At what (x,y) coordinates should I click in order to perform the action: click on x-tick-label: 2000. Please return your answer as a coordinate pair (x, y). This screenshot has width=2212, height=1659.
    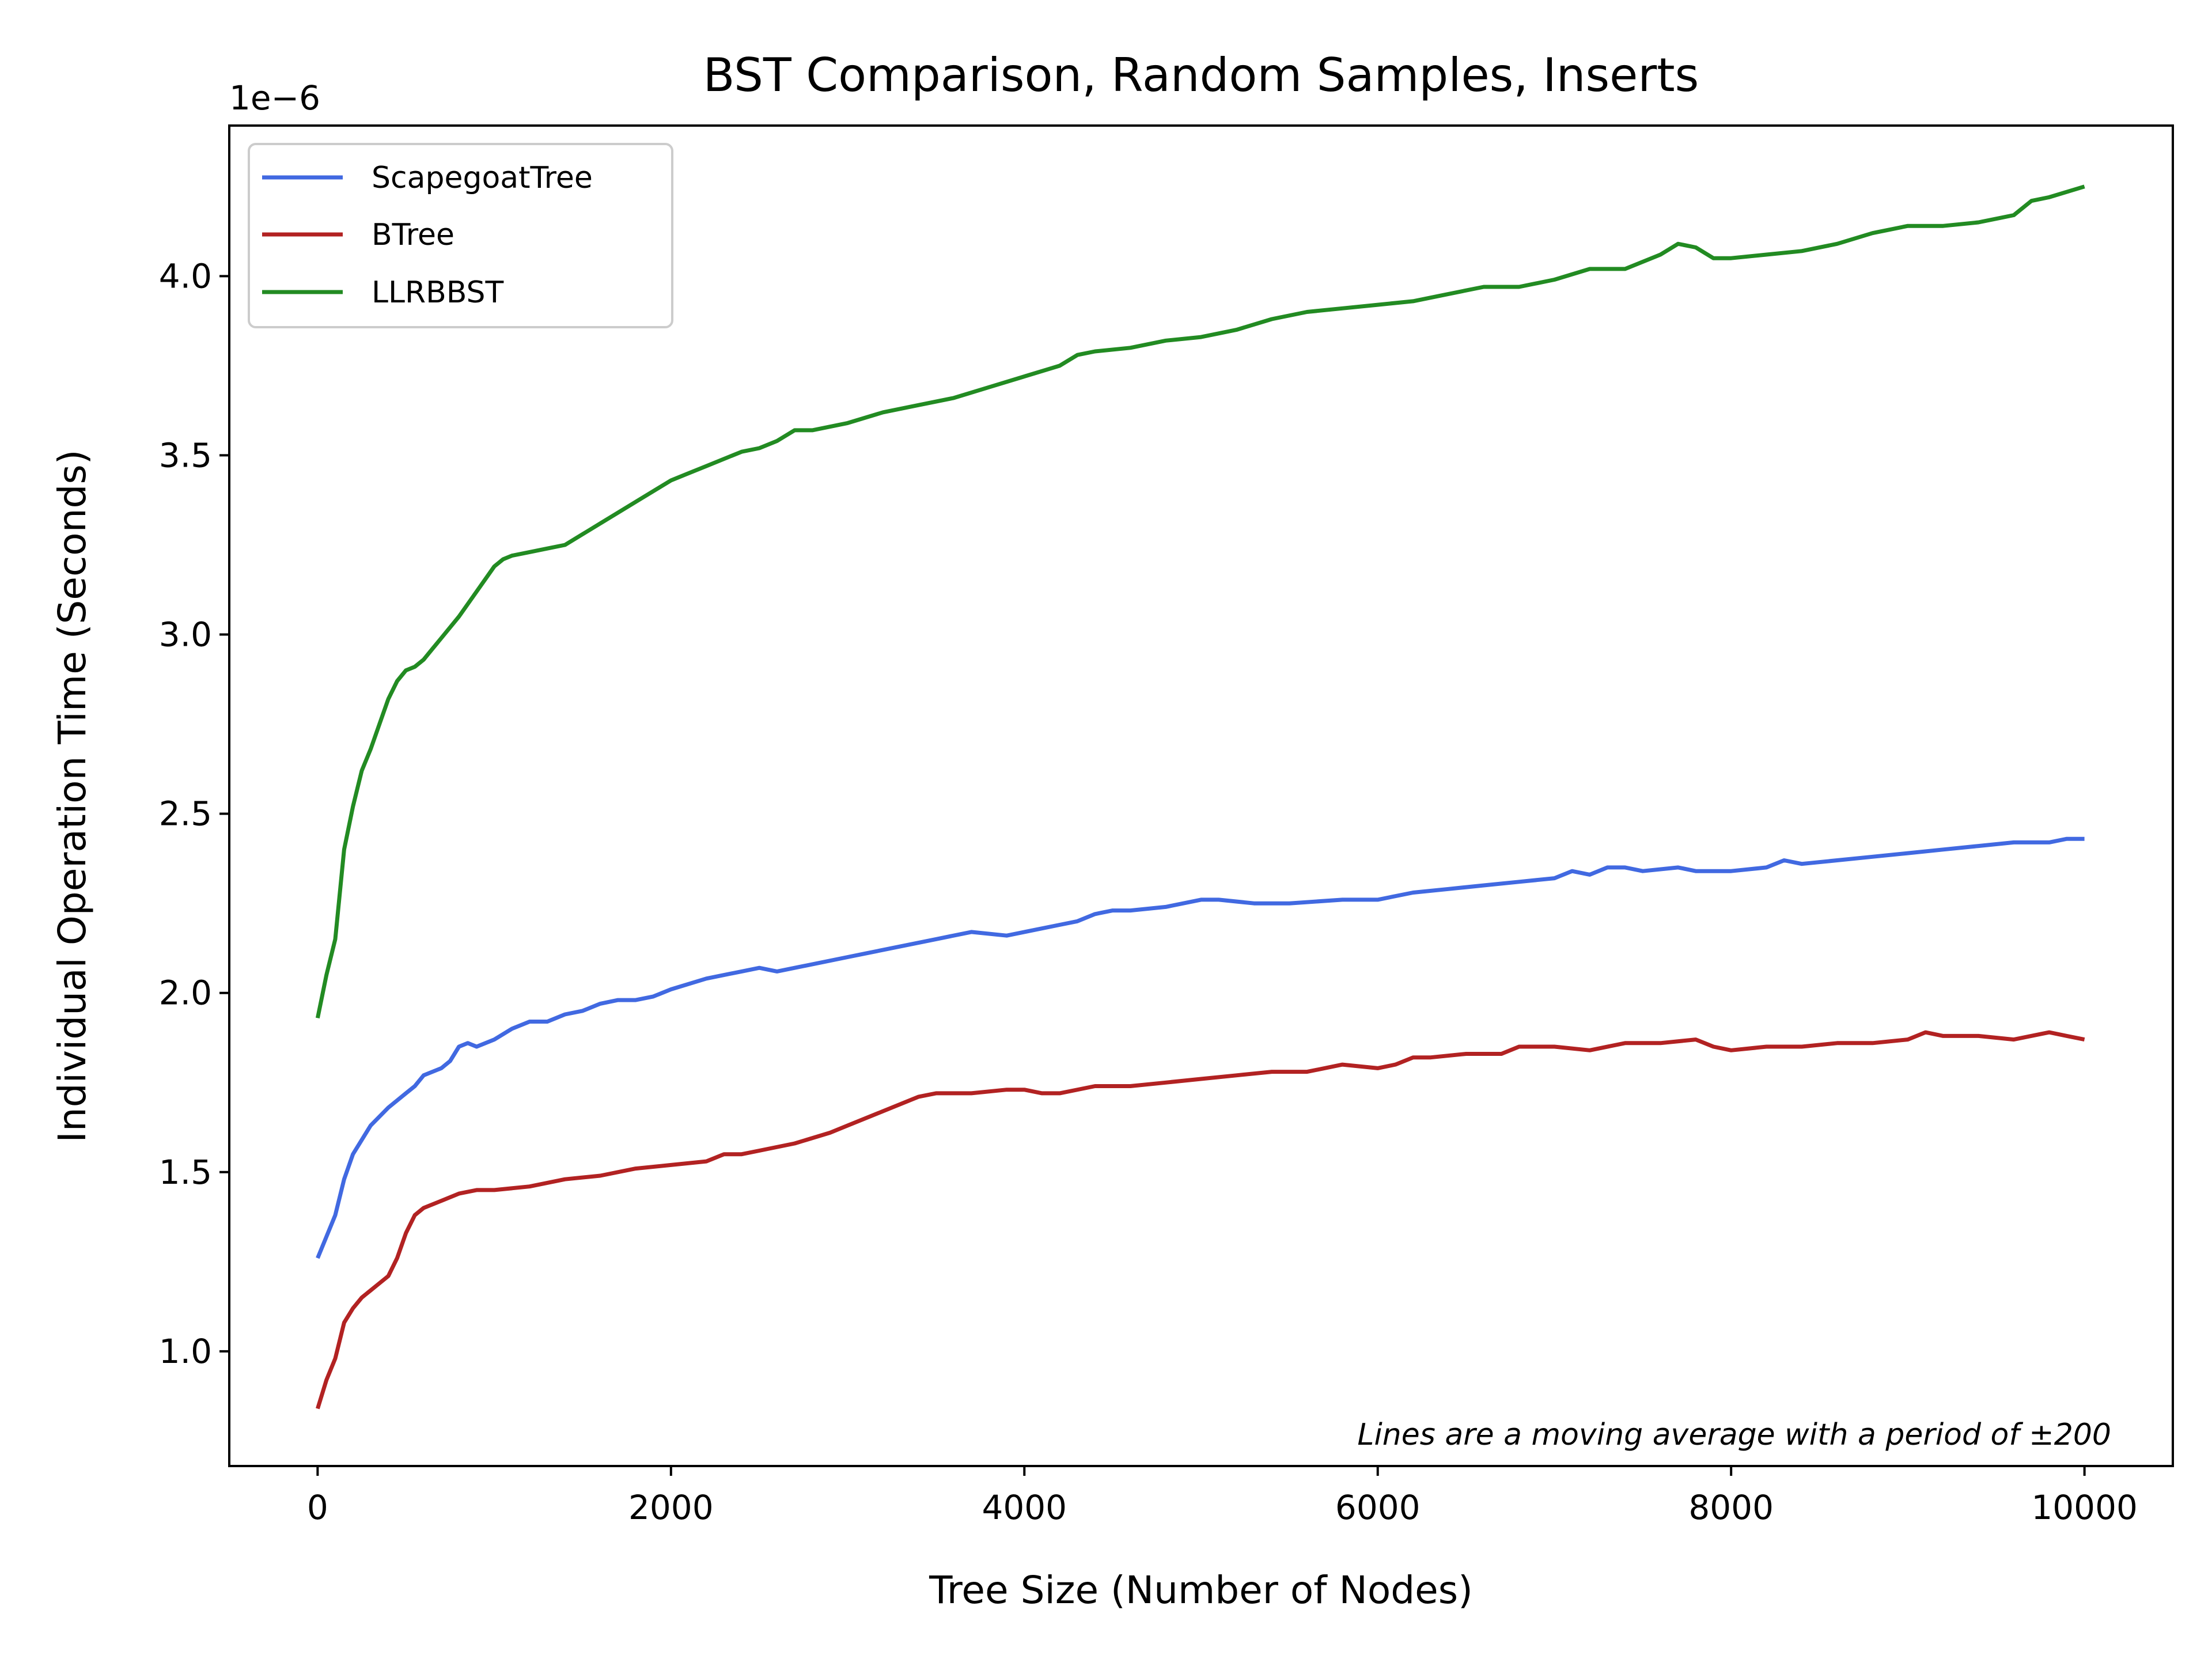
    Looking at the image, I should click on (671, 1507).